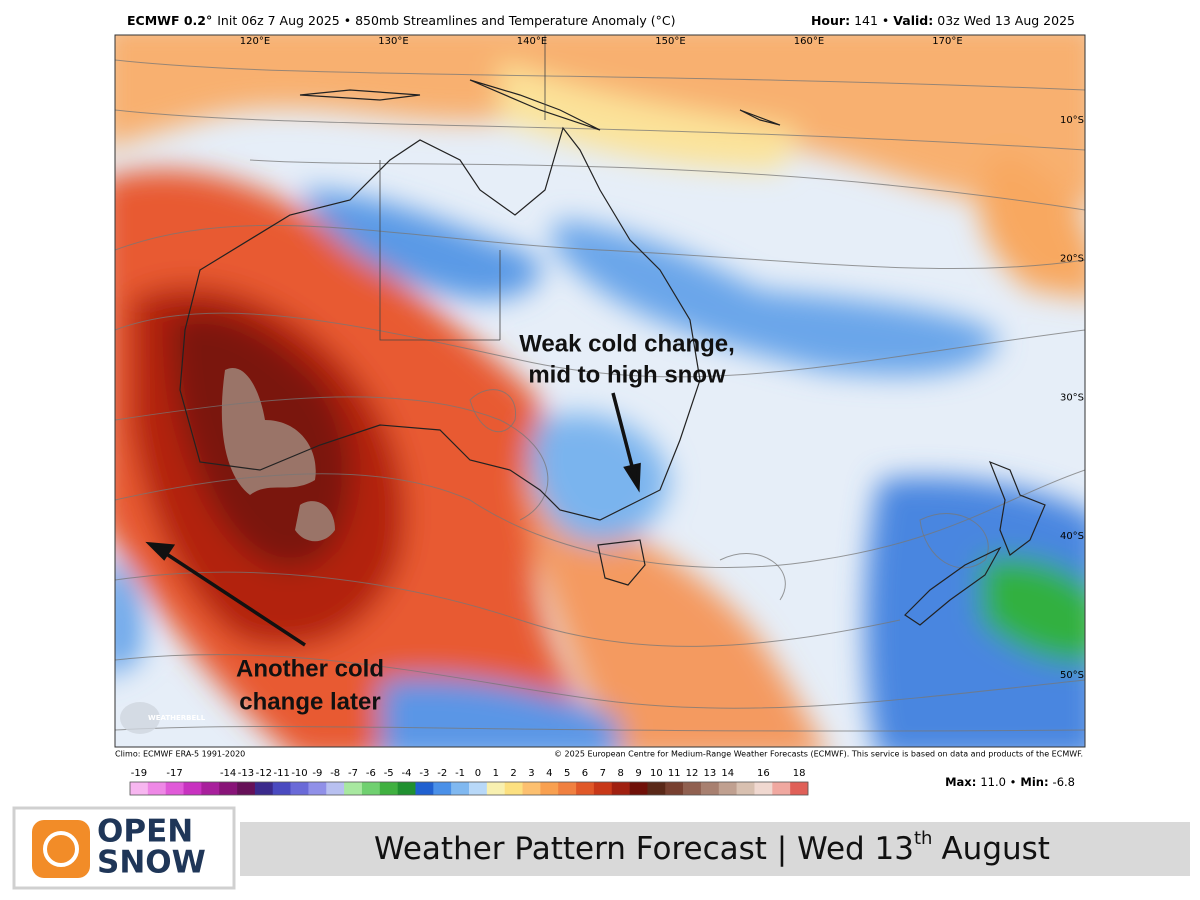 Image resolution: width=1200 pixels, height=900 pixels. Describe the element at coordinates (1072, 536) in the screenshot. I see `latitude-label: 40°S` at that location.